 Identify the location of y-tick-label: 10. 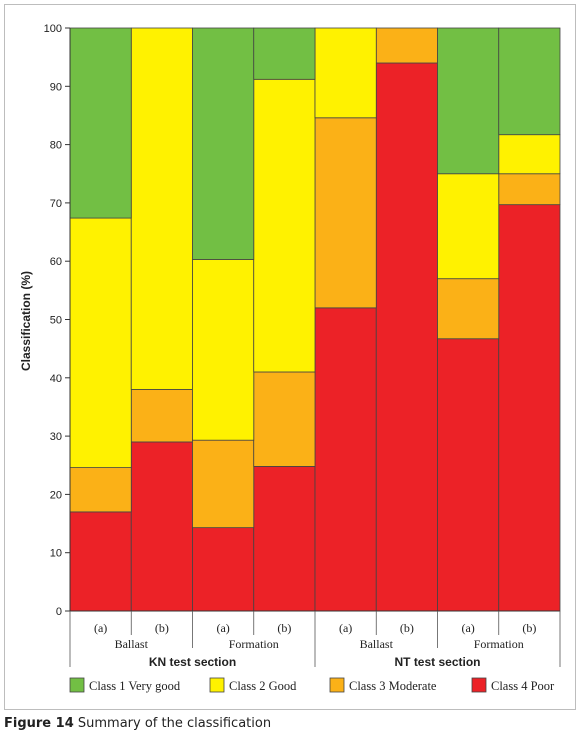
(56, 554).